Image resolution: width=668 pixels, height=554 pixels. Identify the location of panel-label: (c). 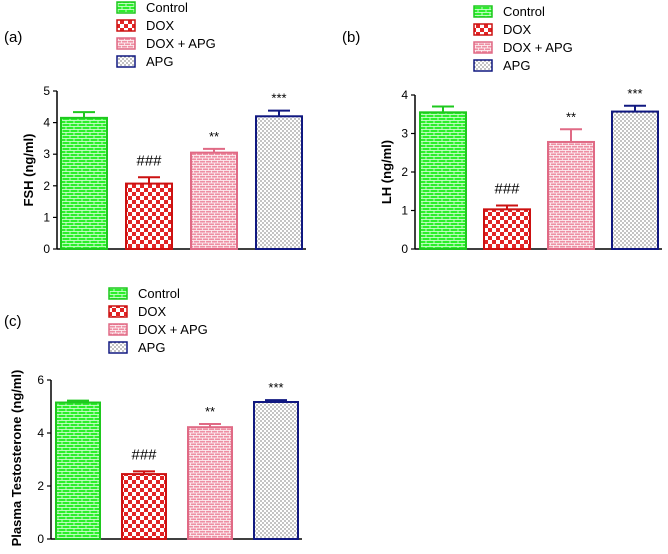
(13, 321).